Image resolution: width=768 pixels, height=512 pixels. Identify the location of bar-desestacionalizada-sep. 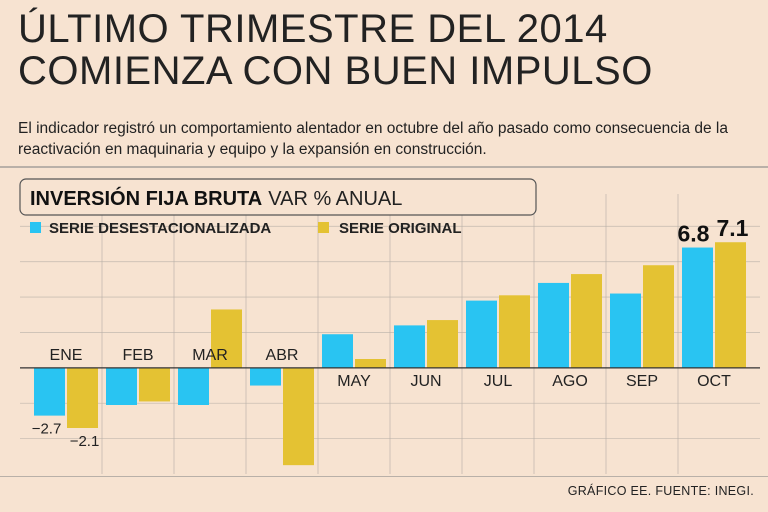
(625, 330).